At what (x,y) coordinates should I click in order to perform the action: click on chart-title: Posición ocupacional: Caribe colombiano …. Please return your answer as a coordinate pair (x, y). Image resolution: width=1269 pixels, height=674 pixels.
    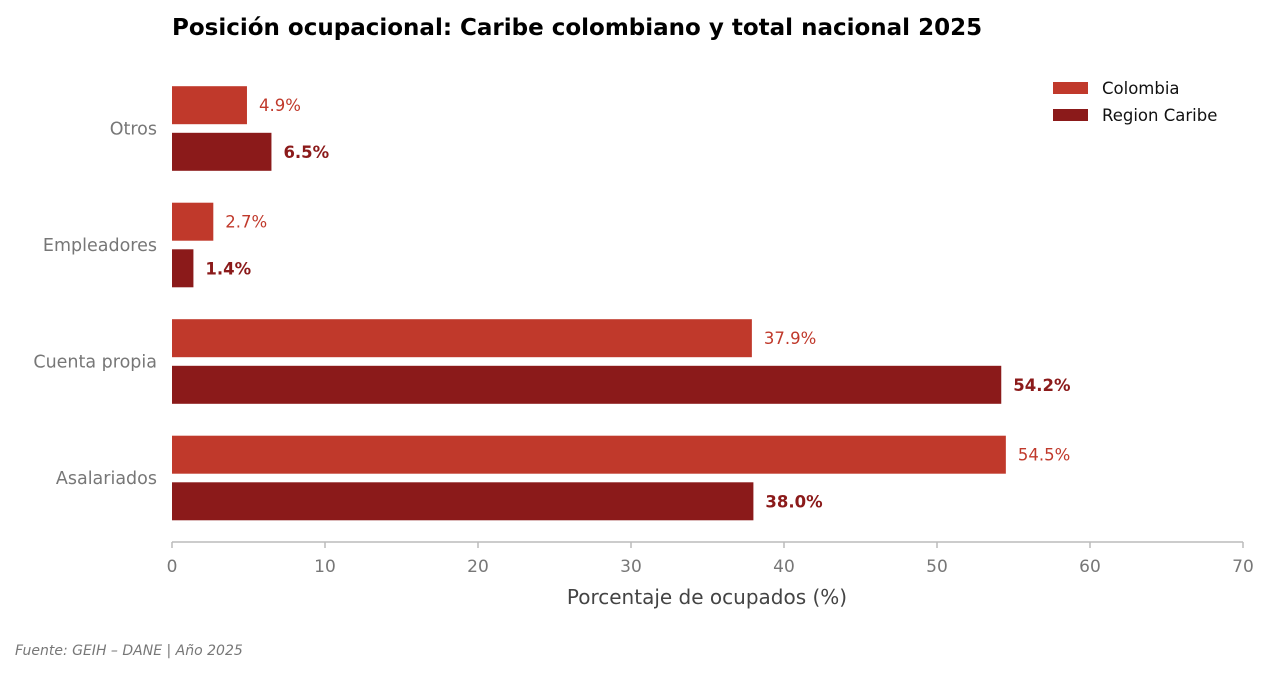
    Looking at the image, I should click on (577, 28).